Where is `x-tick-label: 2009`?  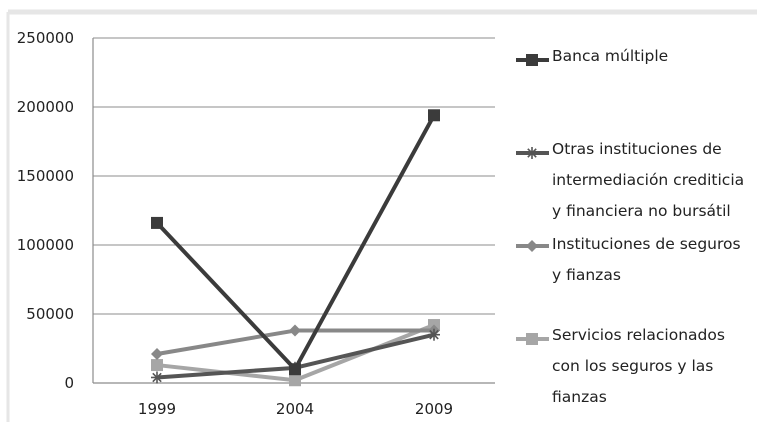 x-tick-label: 2009 is located at coordinates (434, 409).